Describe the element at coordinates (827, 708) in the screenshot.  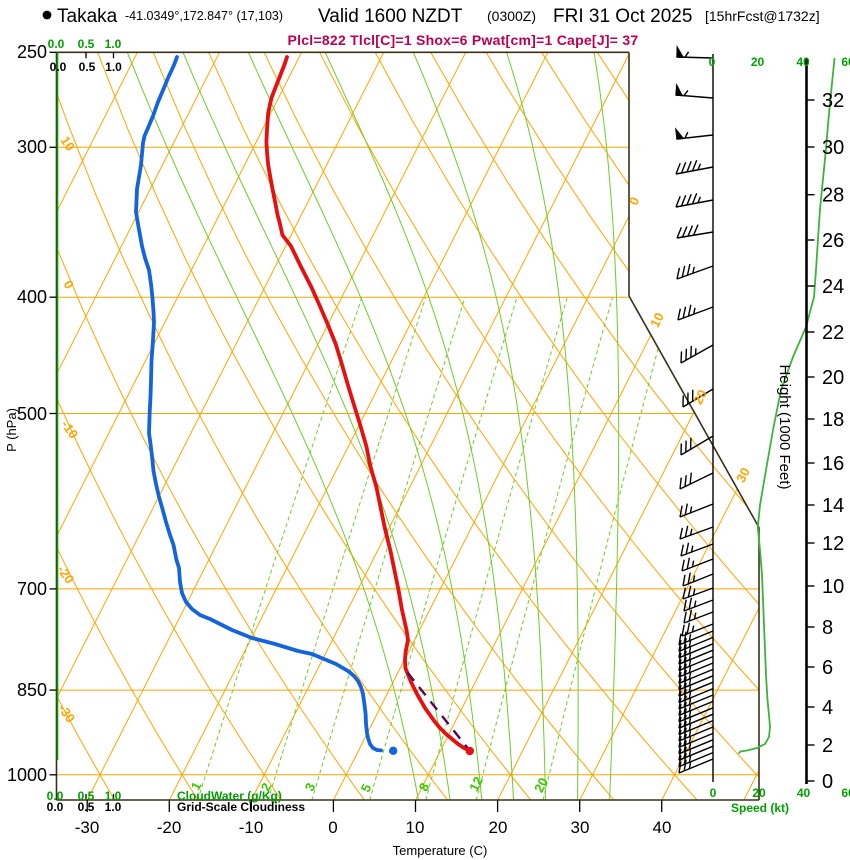
I see `svg-text: 4` at that location.